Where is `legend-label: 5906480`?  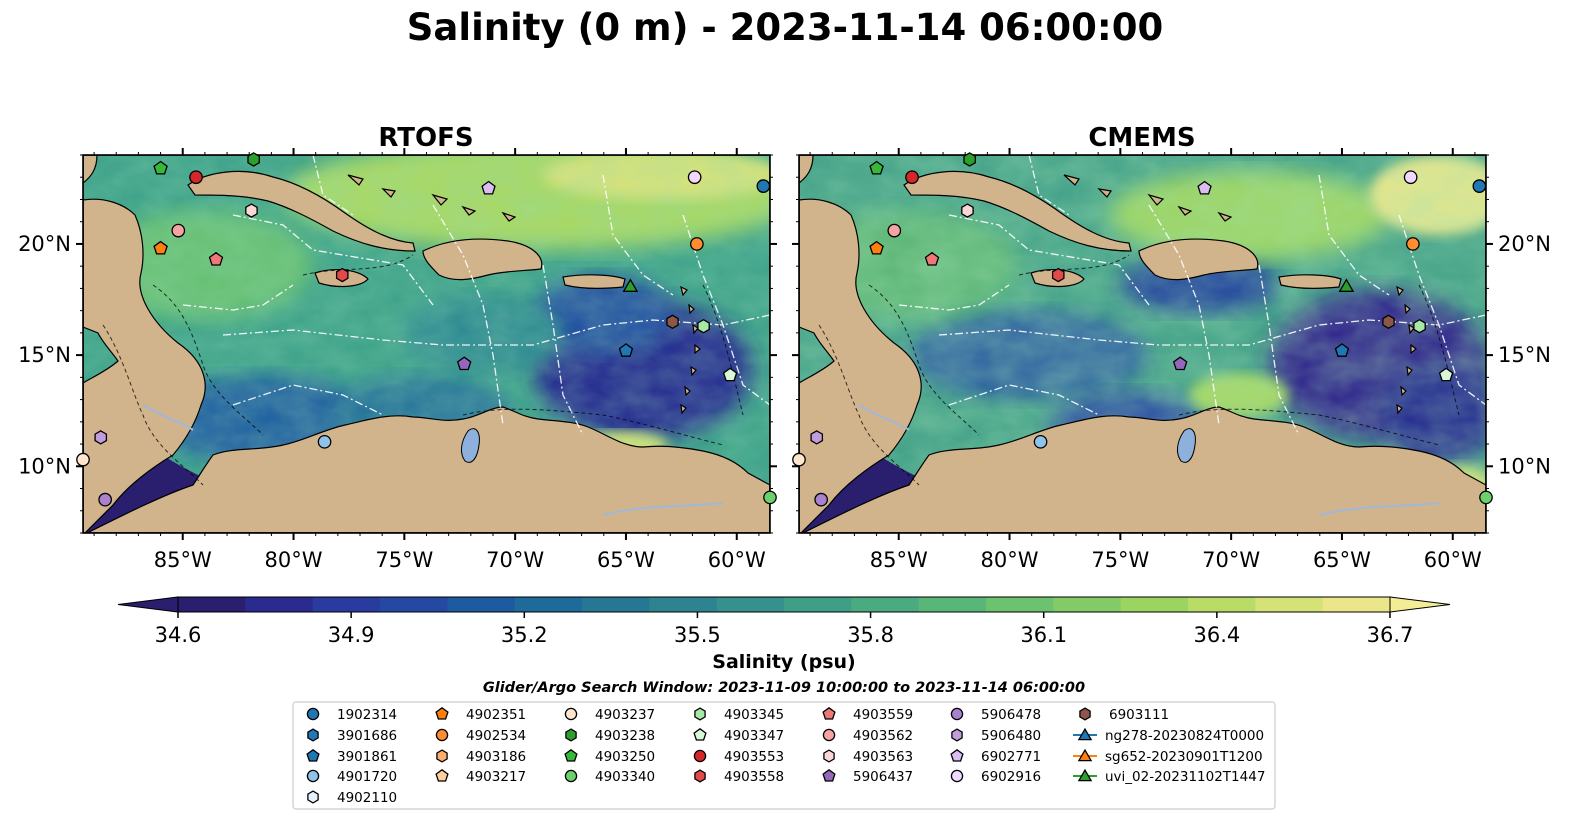 legend-label: 5906480 is located at coordinates (1011, 736).